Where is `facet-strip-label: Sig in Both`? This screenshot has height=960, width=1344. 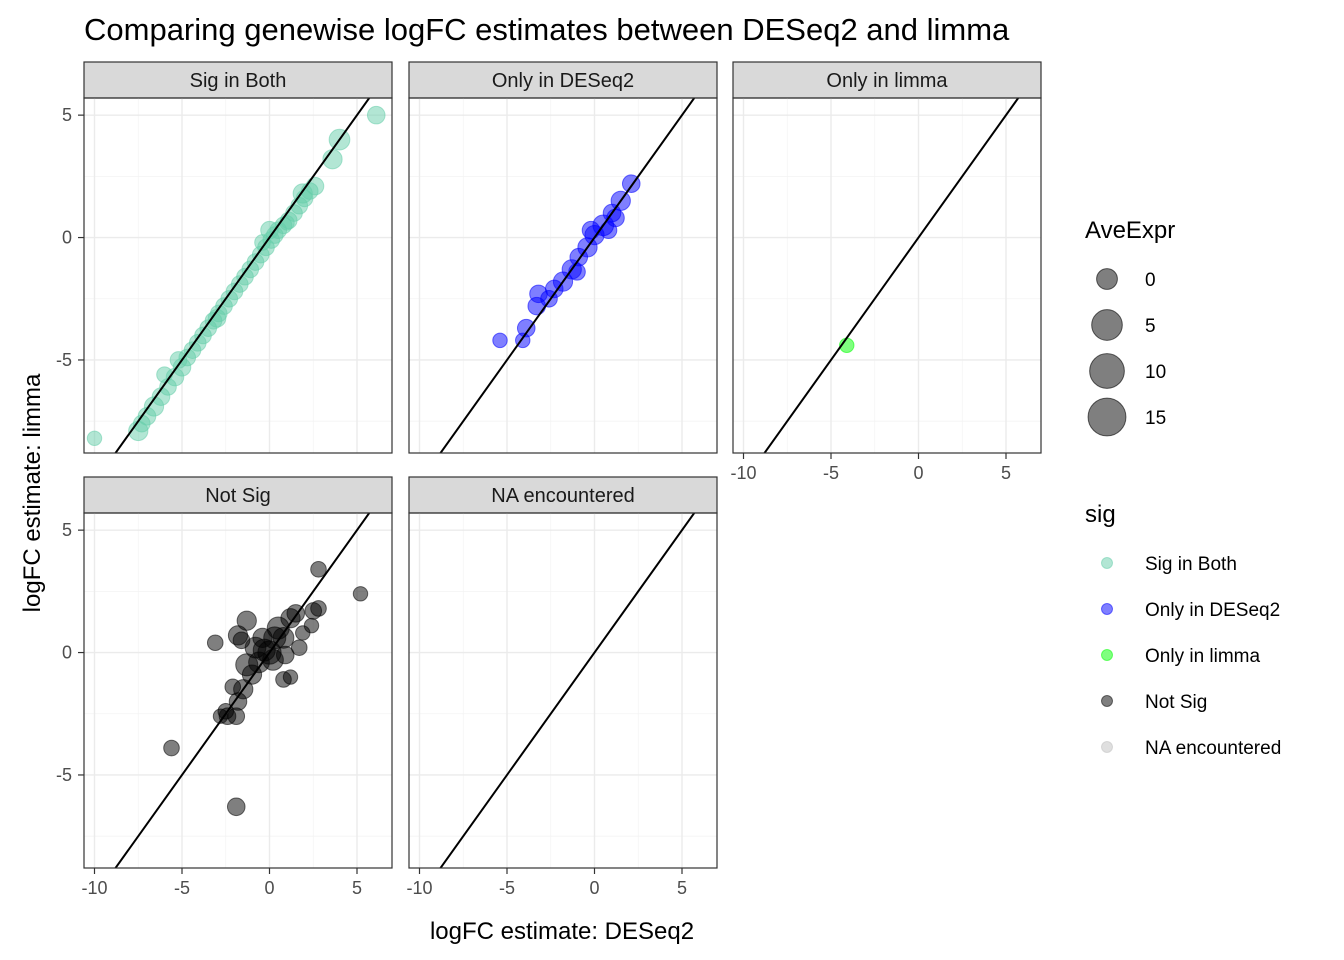
facet-strip-label: Sig in Both is located at coordinates (238, 81).